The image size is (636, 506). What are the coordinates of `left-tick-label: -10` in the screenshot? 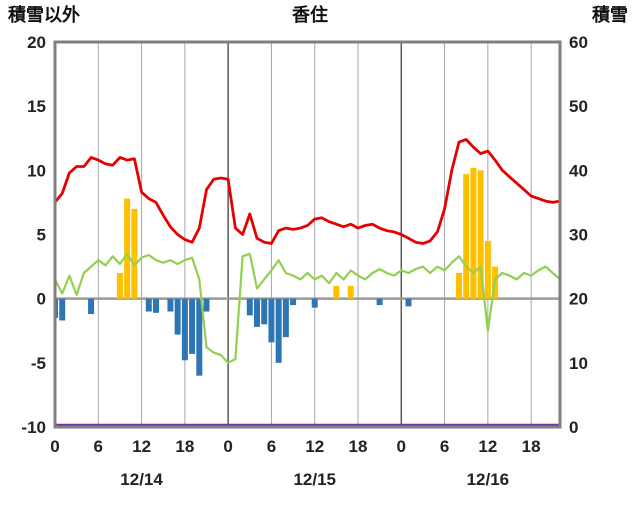 It's located at (33, 427).